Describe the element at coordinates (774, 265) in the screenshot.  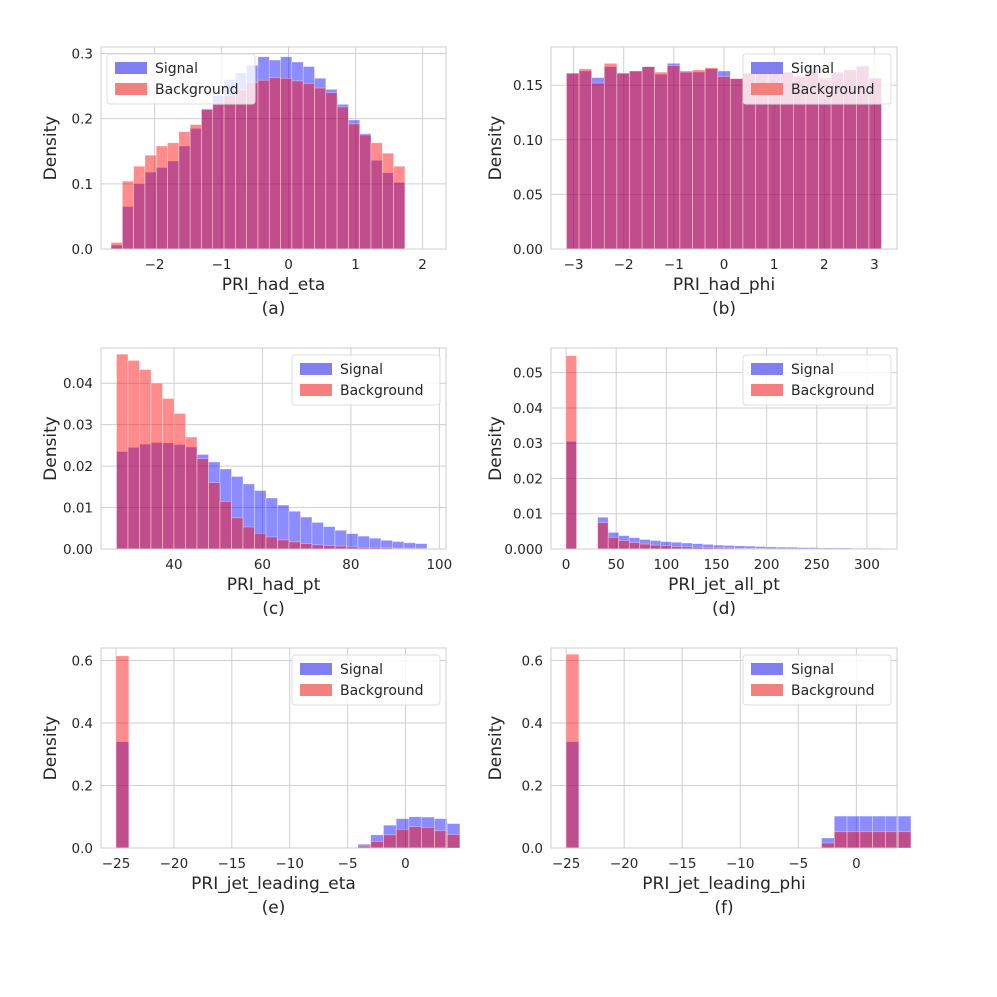
I see `x-tick-label: 1` at that location.